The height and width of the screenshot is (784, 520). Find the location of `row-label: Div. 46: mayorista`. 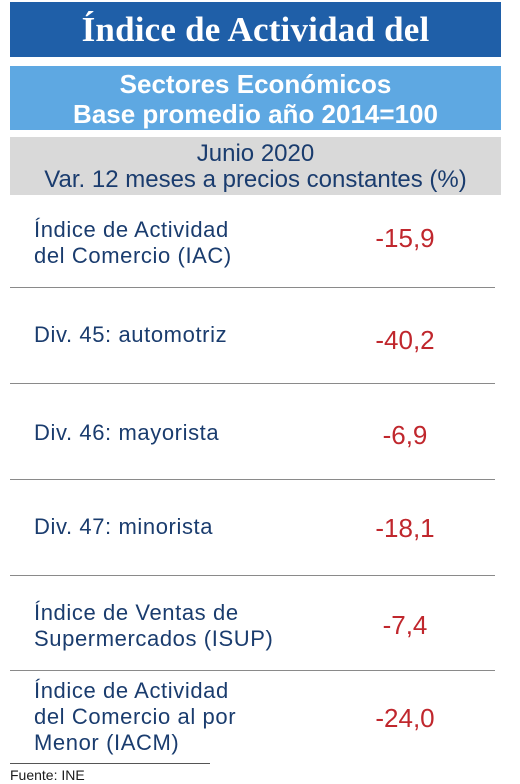

row-label: Div. 46: mayorista is located at coordinates (126, 433).